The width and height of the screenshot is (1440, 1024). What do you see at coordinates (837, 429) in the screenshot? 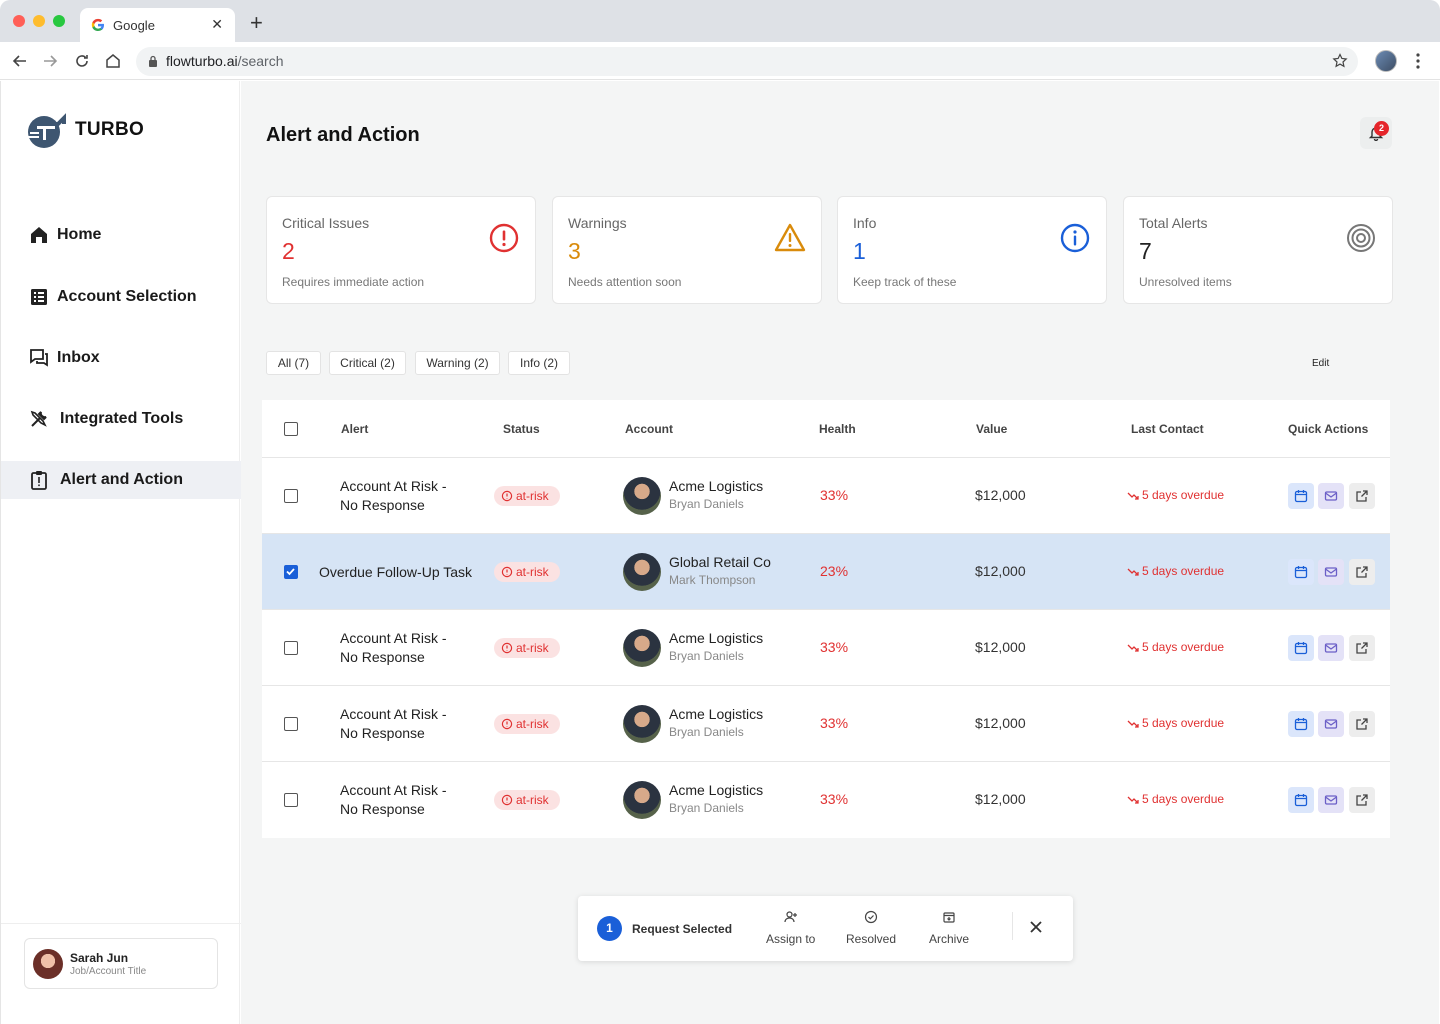
I see `column-header-health: Health` at bounding box center [837, 429].